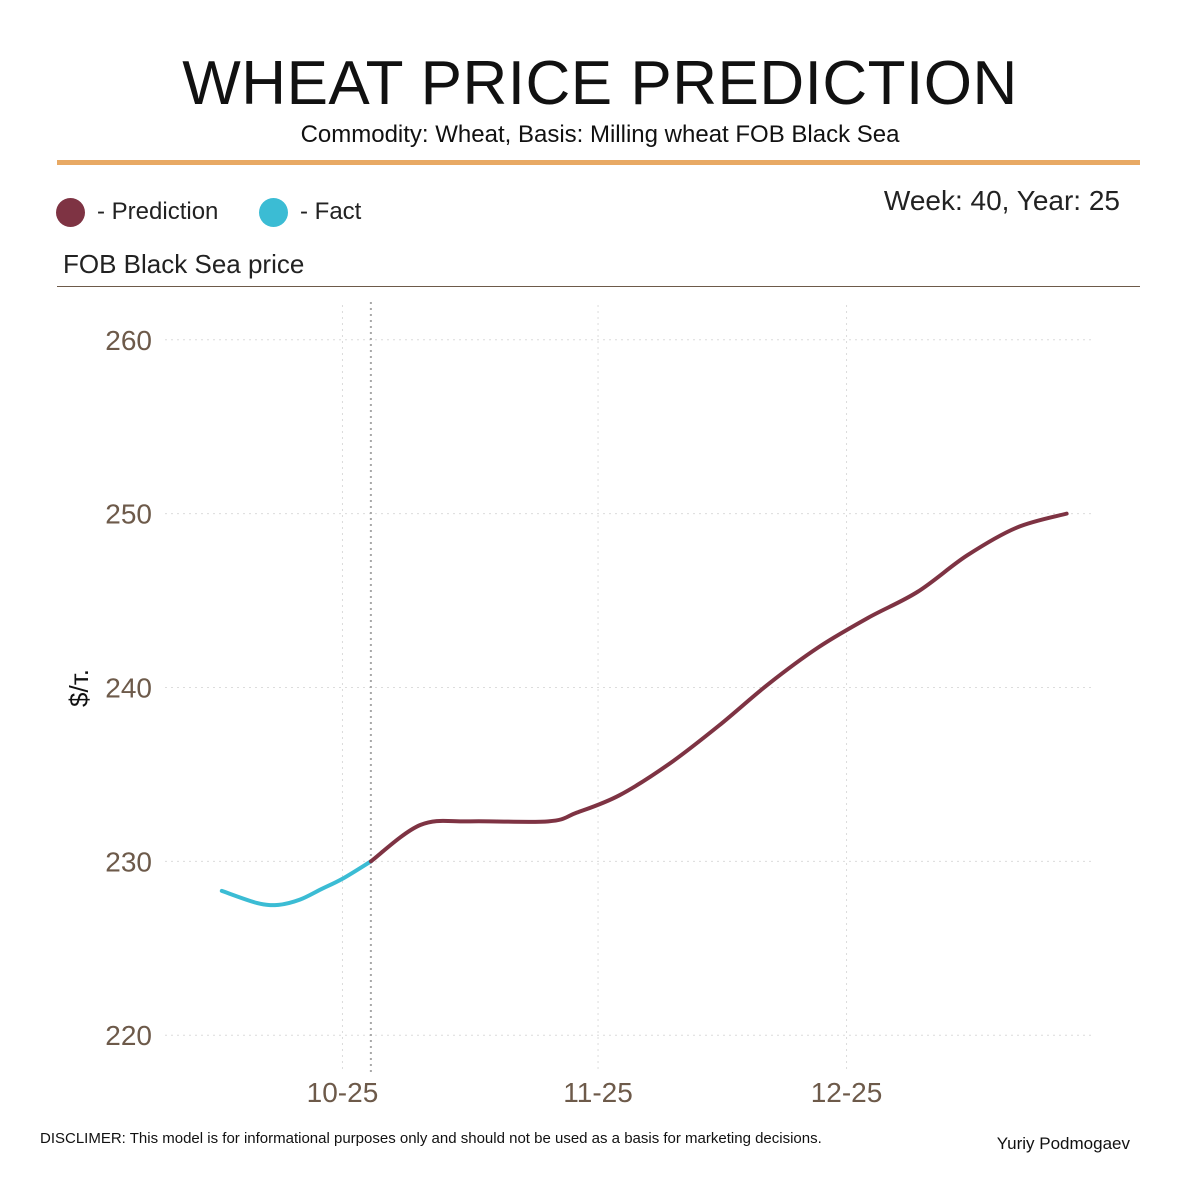 This screenshot has height=1200, width=1200. Describe the element at coordinates (598, 162) in the screenshot. I see `title-divider` at that location.